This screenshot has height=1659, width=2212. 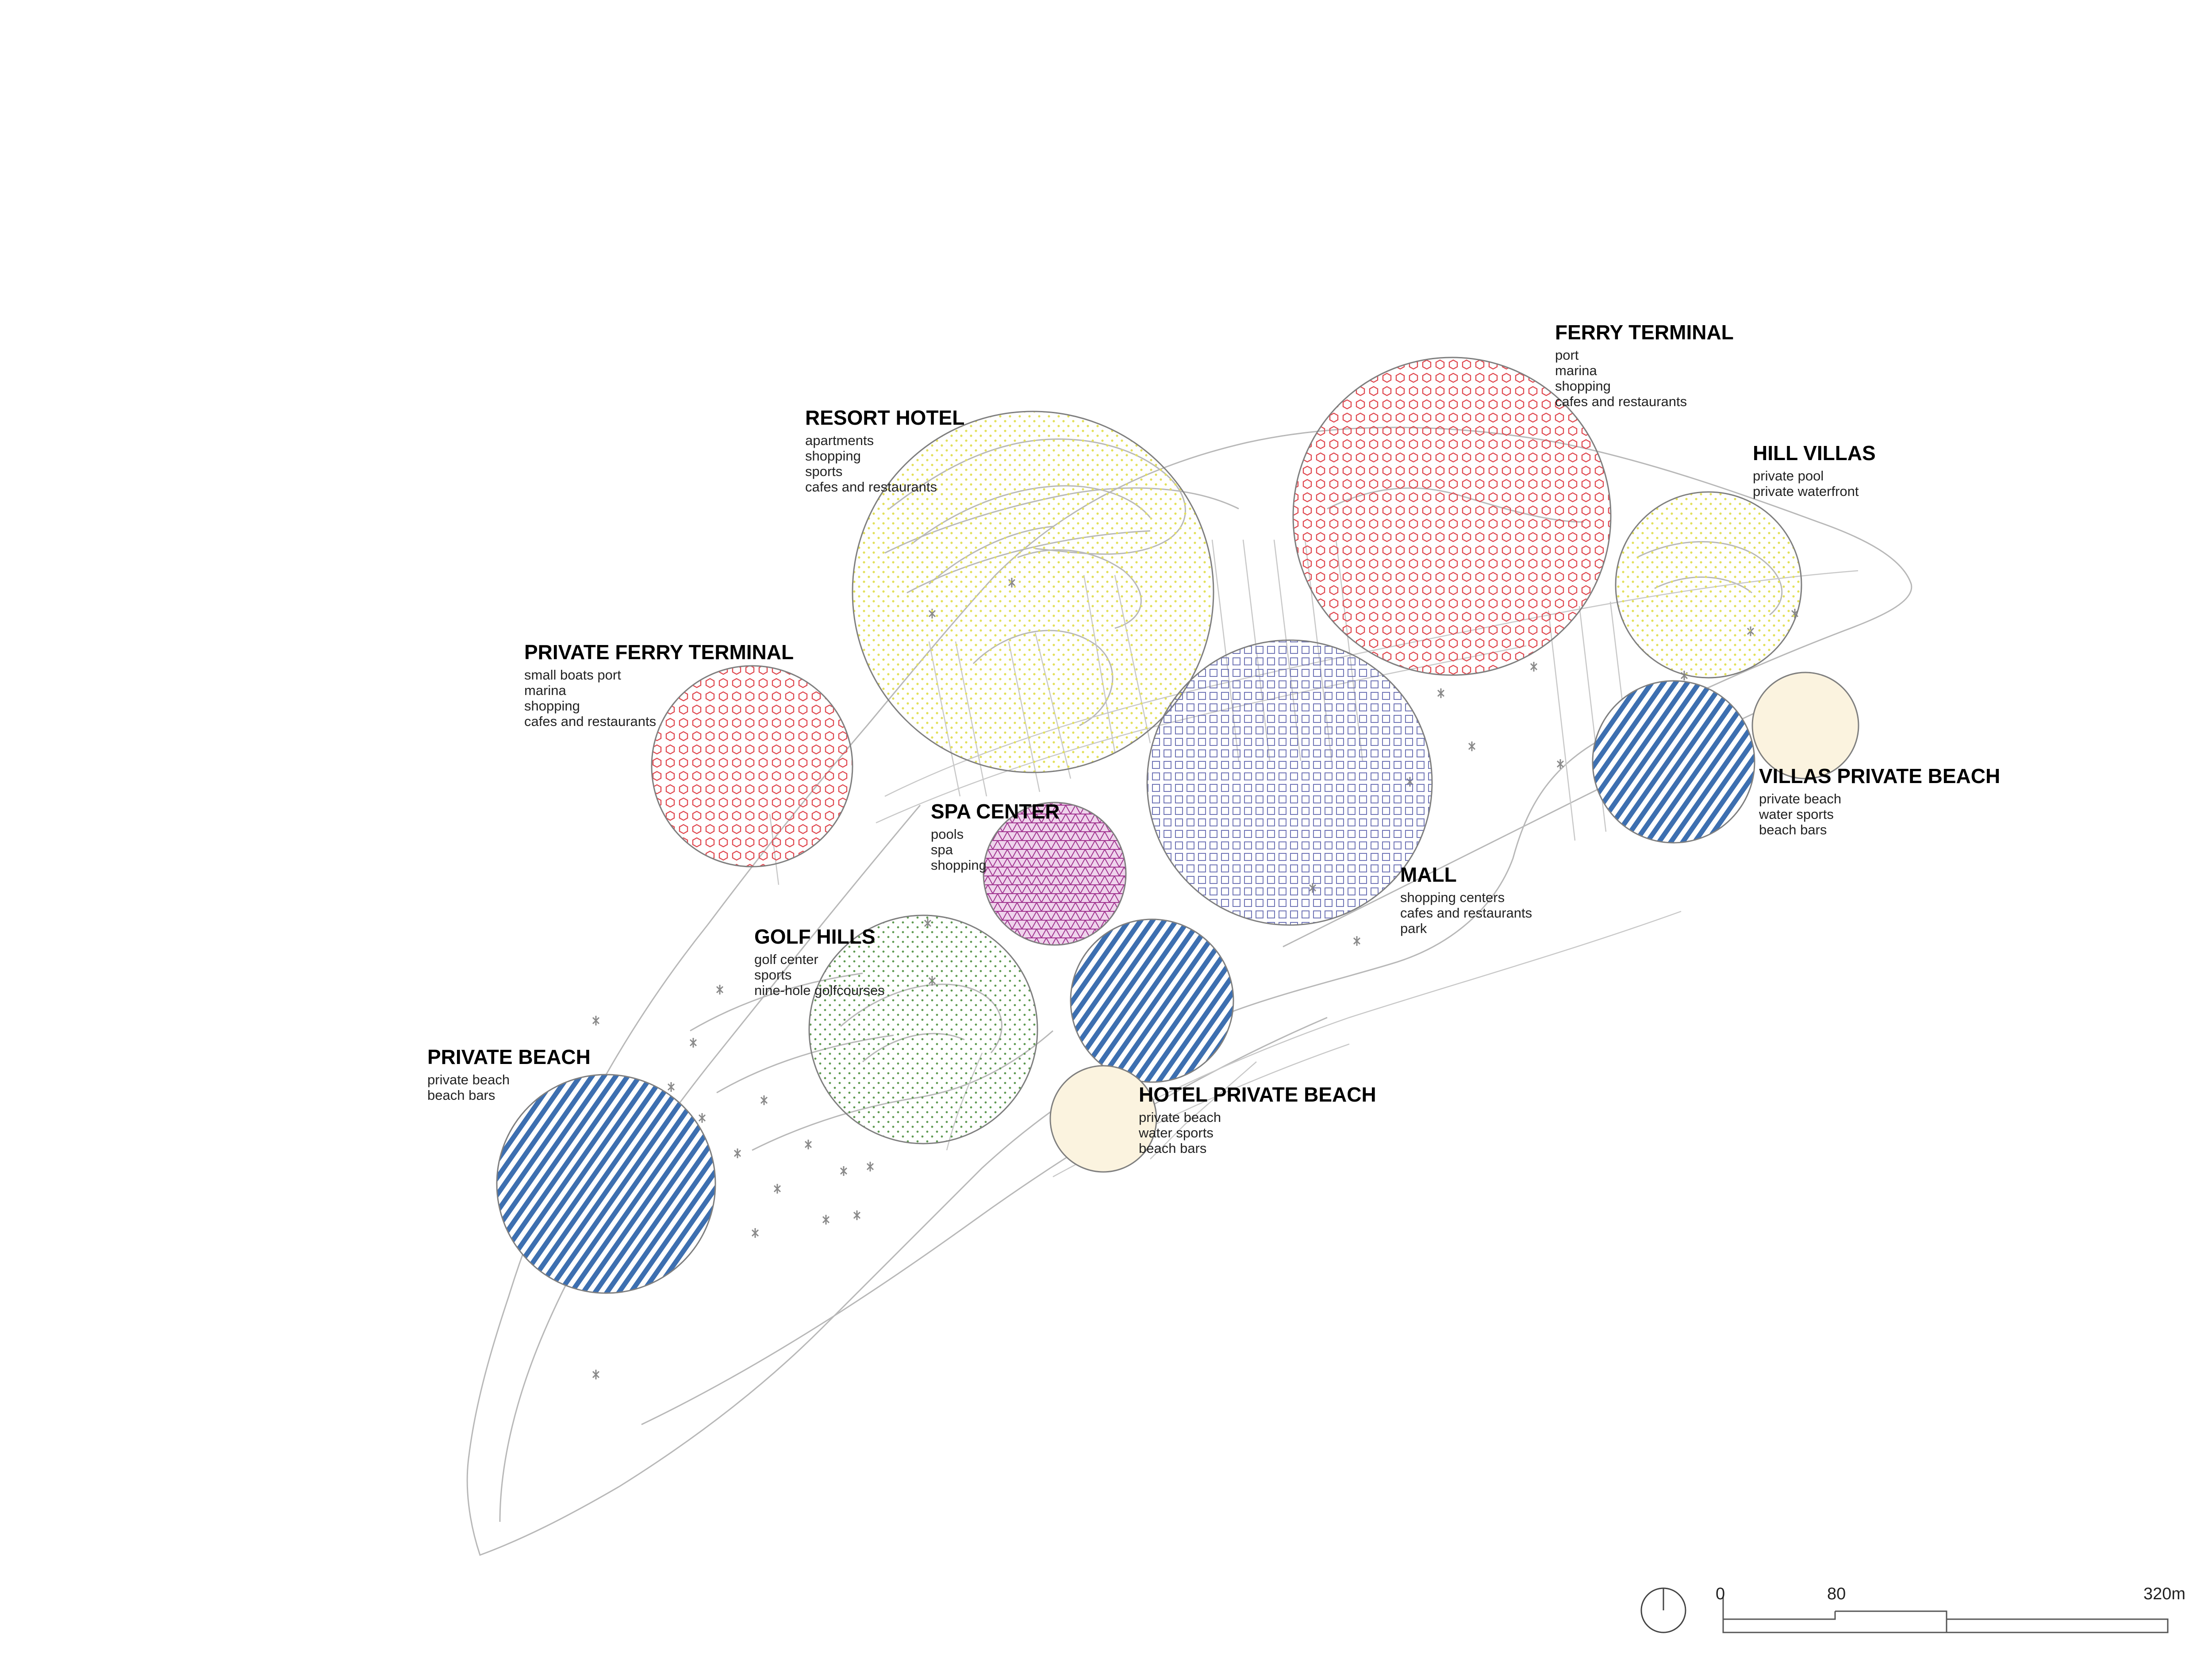 I want to click on zone-line: private pool, so click(x=1789, y=476).